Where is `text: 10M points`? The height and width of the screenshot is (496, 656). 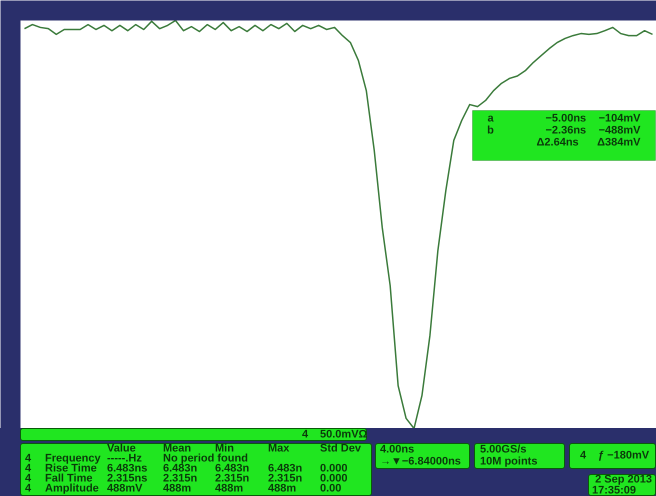 text: 10M points is located at coordinates (509, 462).